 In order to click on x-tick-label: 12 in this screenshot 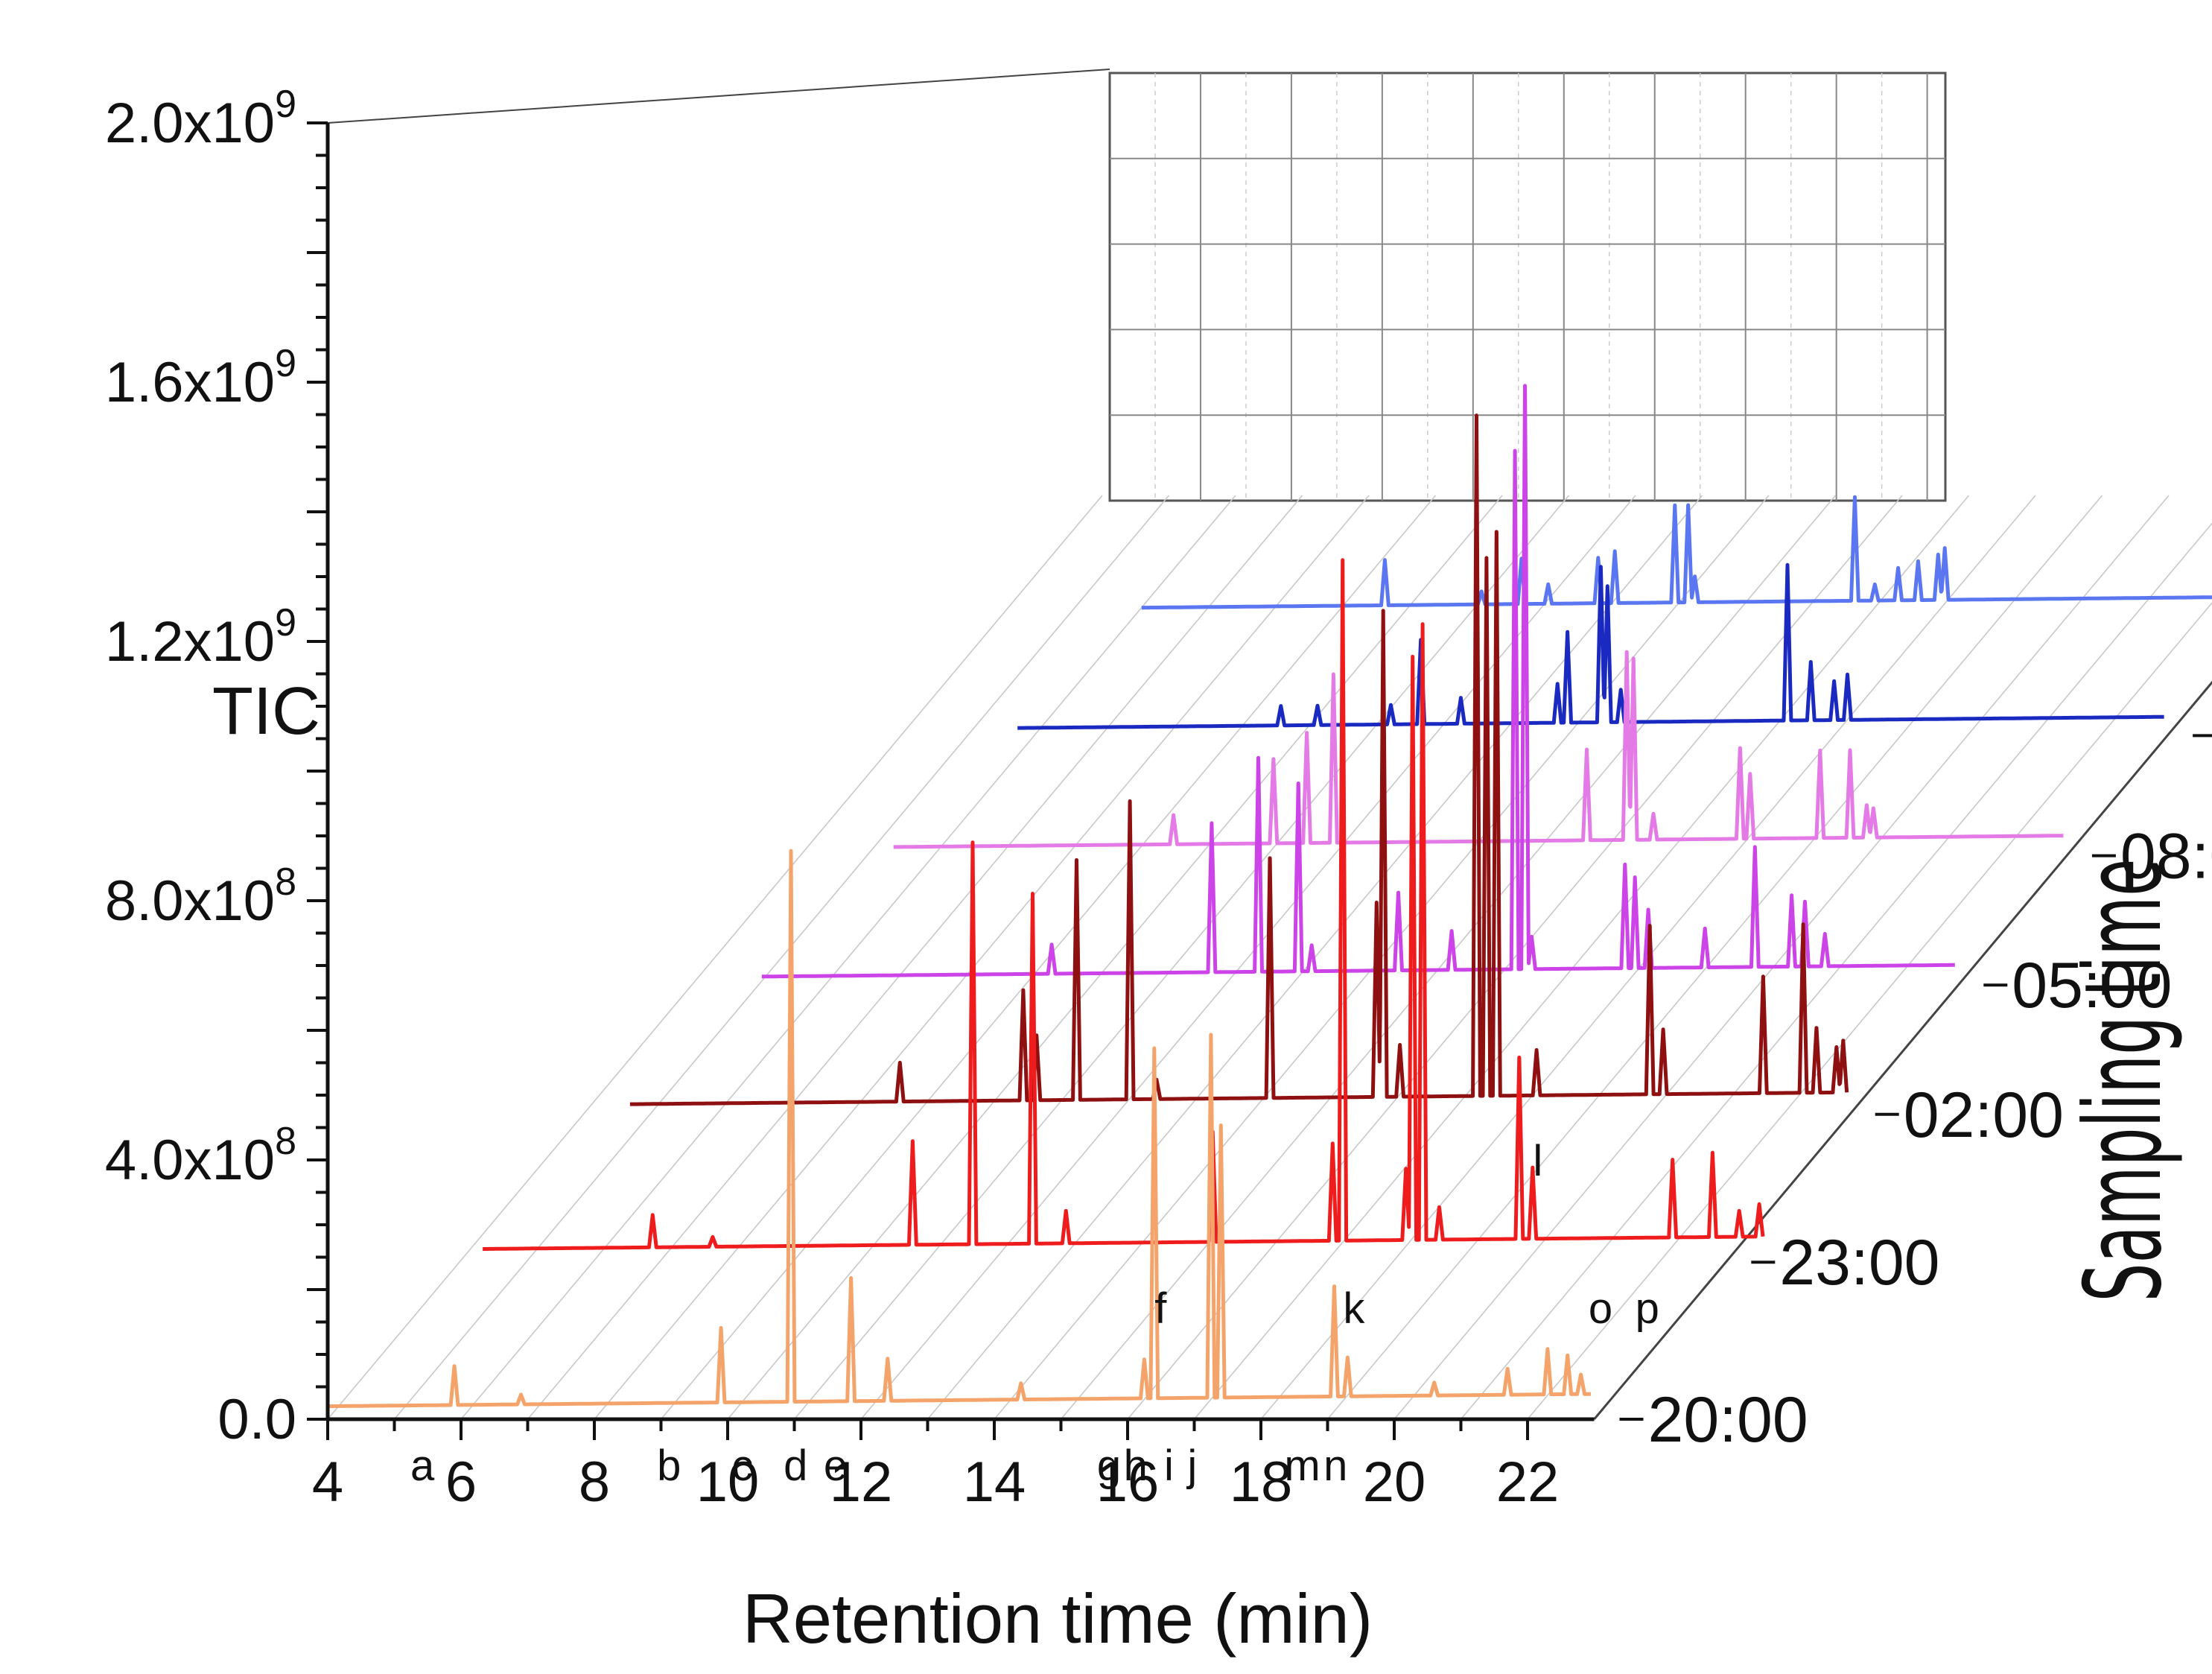, I will do `click(861, 1483)`.